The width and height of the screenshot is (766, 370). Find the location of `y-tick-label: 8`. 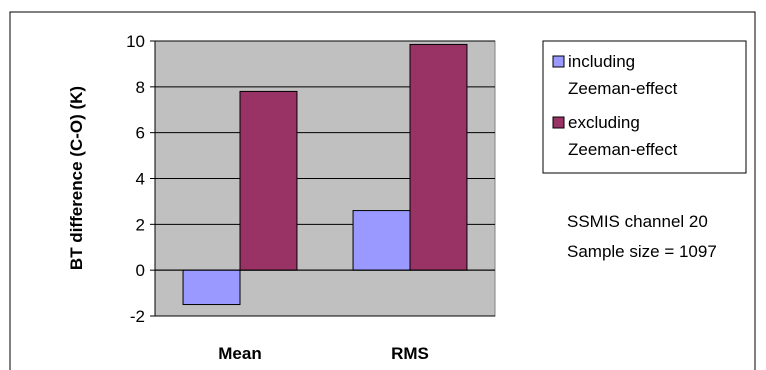

y-tick-label: 8 is located at coordinates (140, 87).